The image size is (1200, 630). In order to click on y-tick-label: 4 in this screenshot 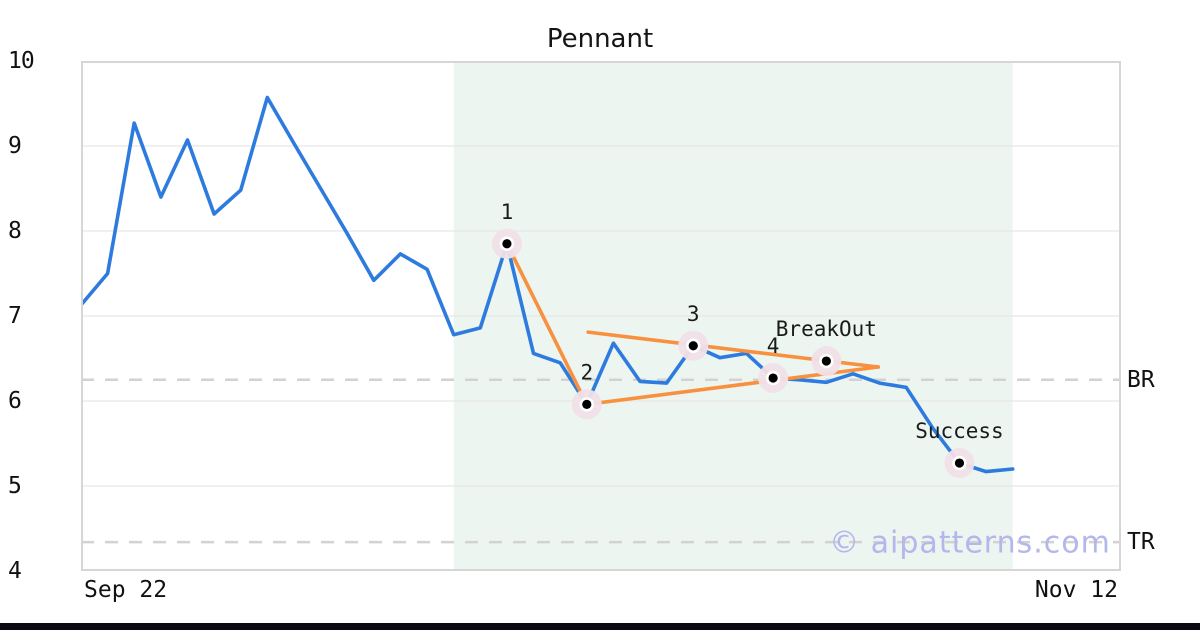, I will do `click(15, 571)`.